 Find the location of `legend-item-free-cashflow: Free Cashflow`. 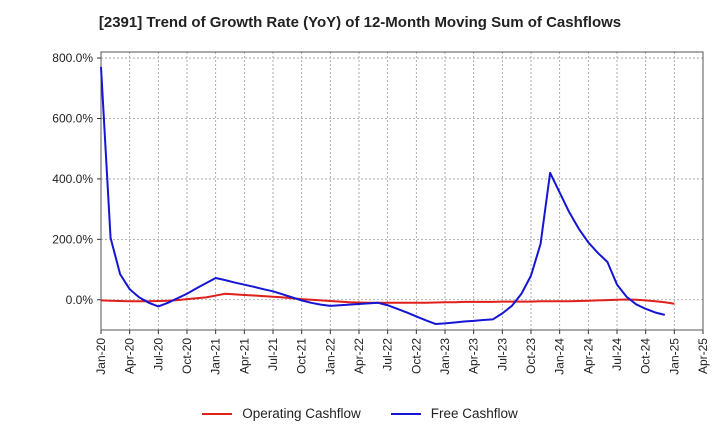

legend-item-free-cashflow: Free Cashflow is located at coordinates (454, 413).